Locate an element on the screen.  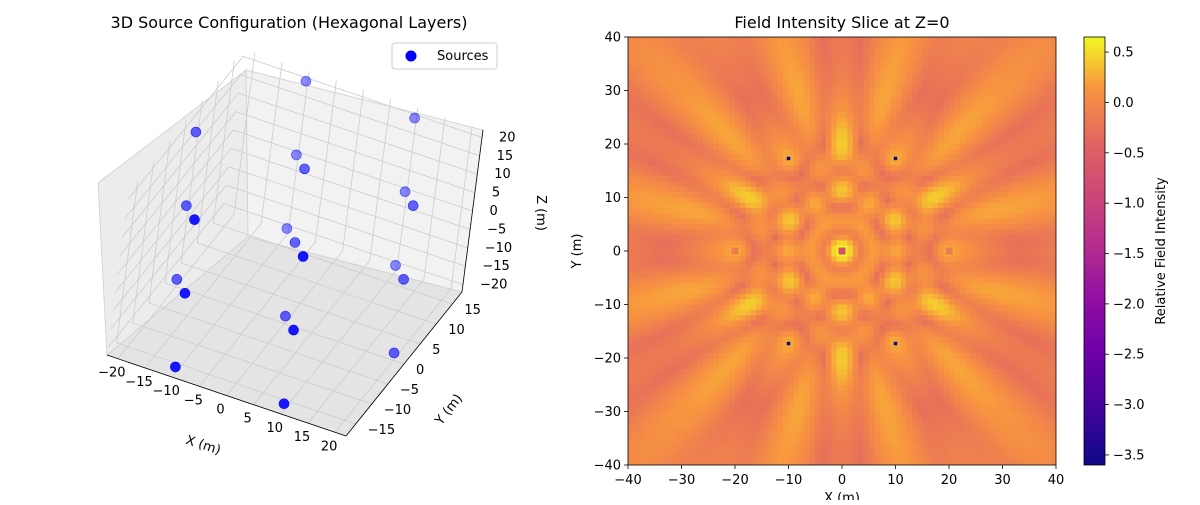
scatter-point is located at coordinates (403, 279).